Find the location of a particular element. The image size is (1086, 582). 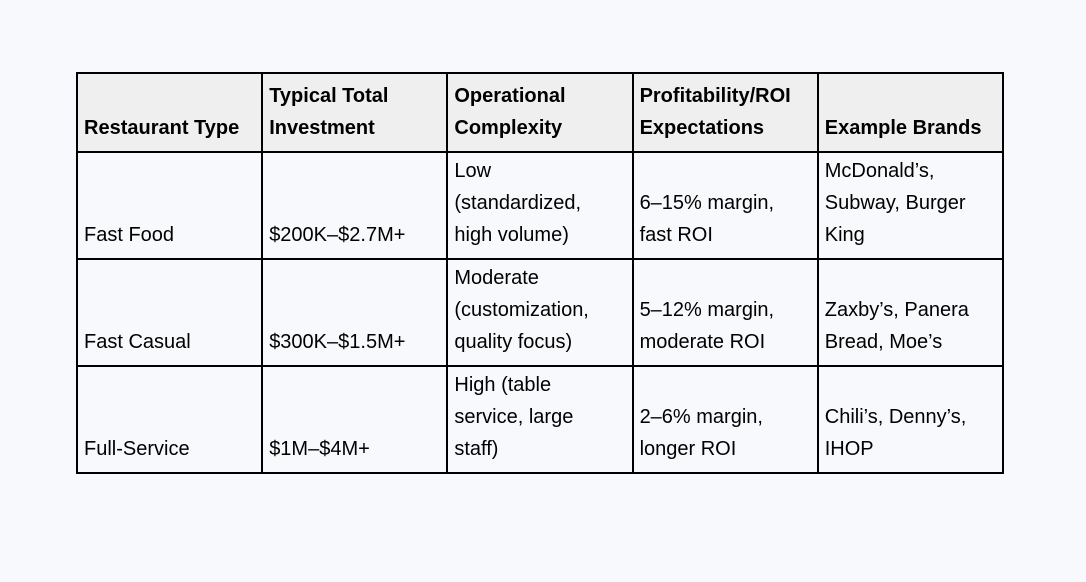

column-header-restaurant-type: Restaurant Type is located at coordinates (169, 112).